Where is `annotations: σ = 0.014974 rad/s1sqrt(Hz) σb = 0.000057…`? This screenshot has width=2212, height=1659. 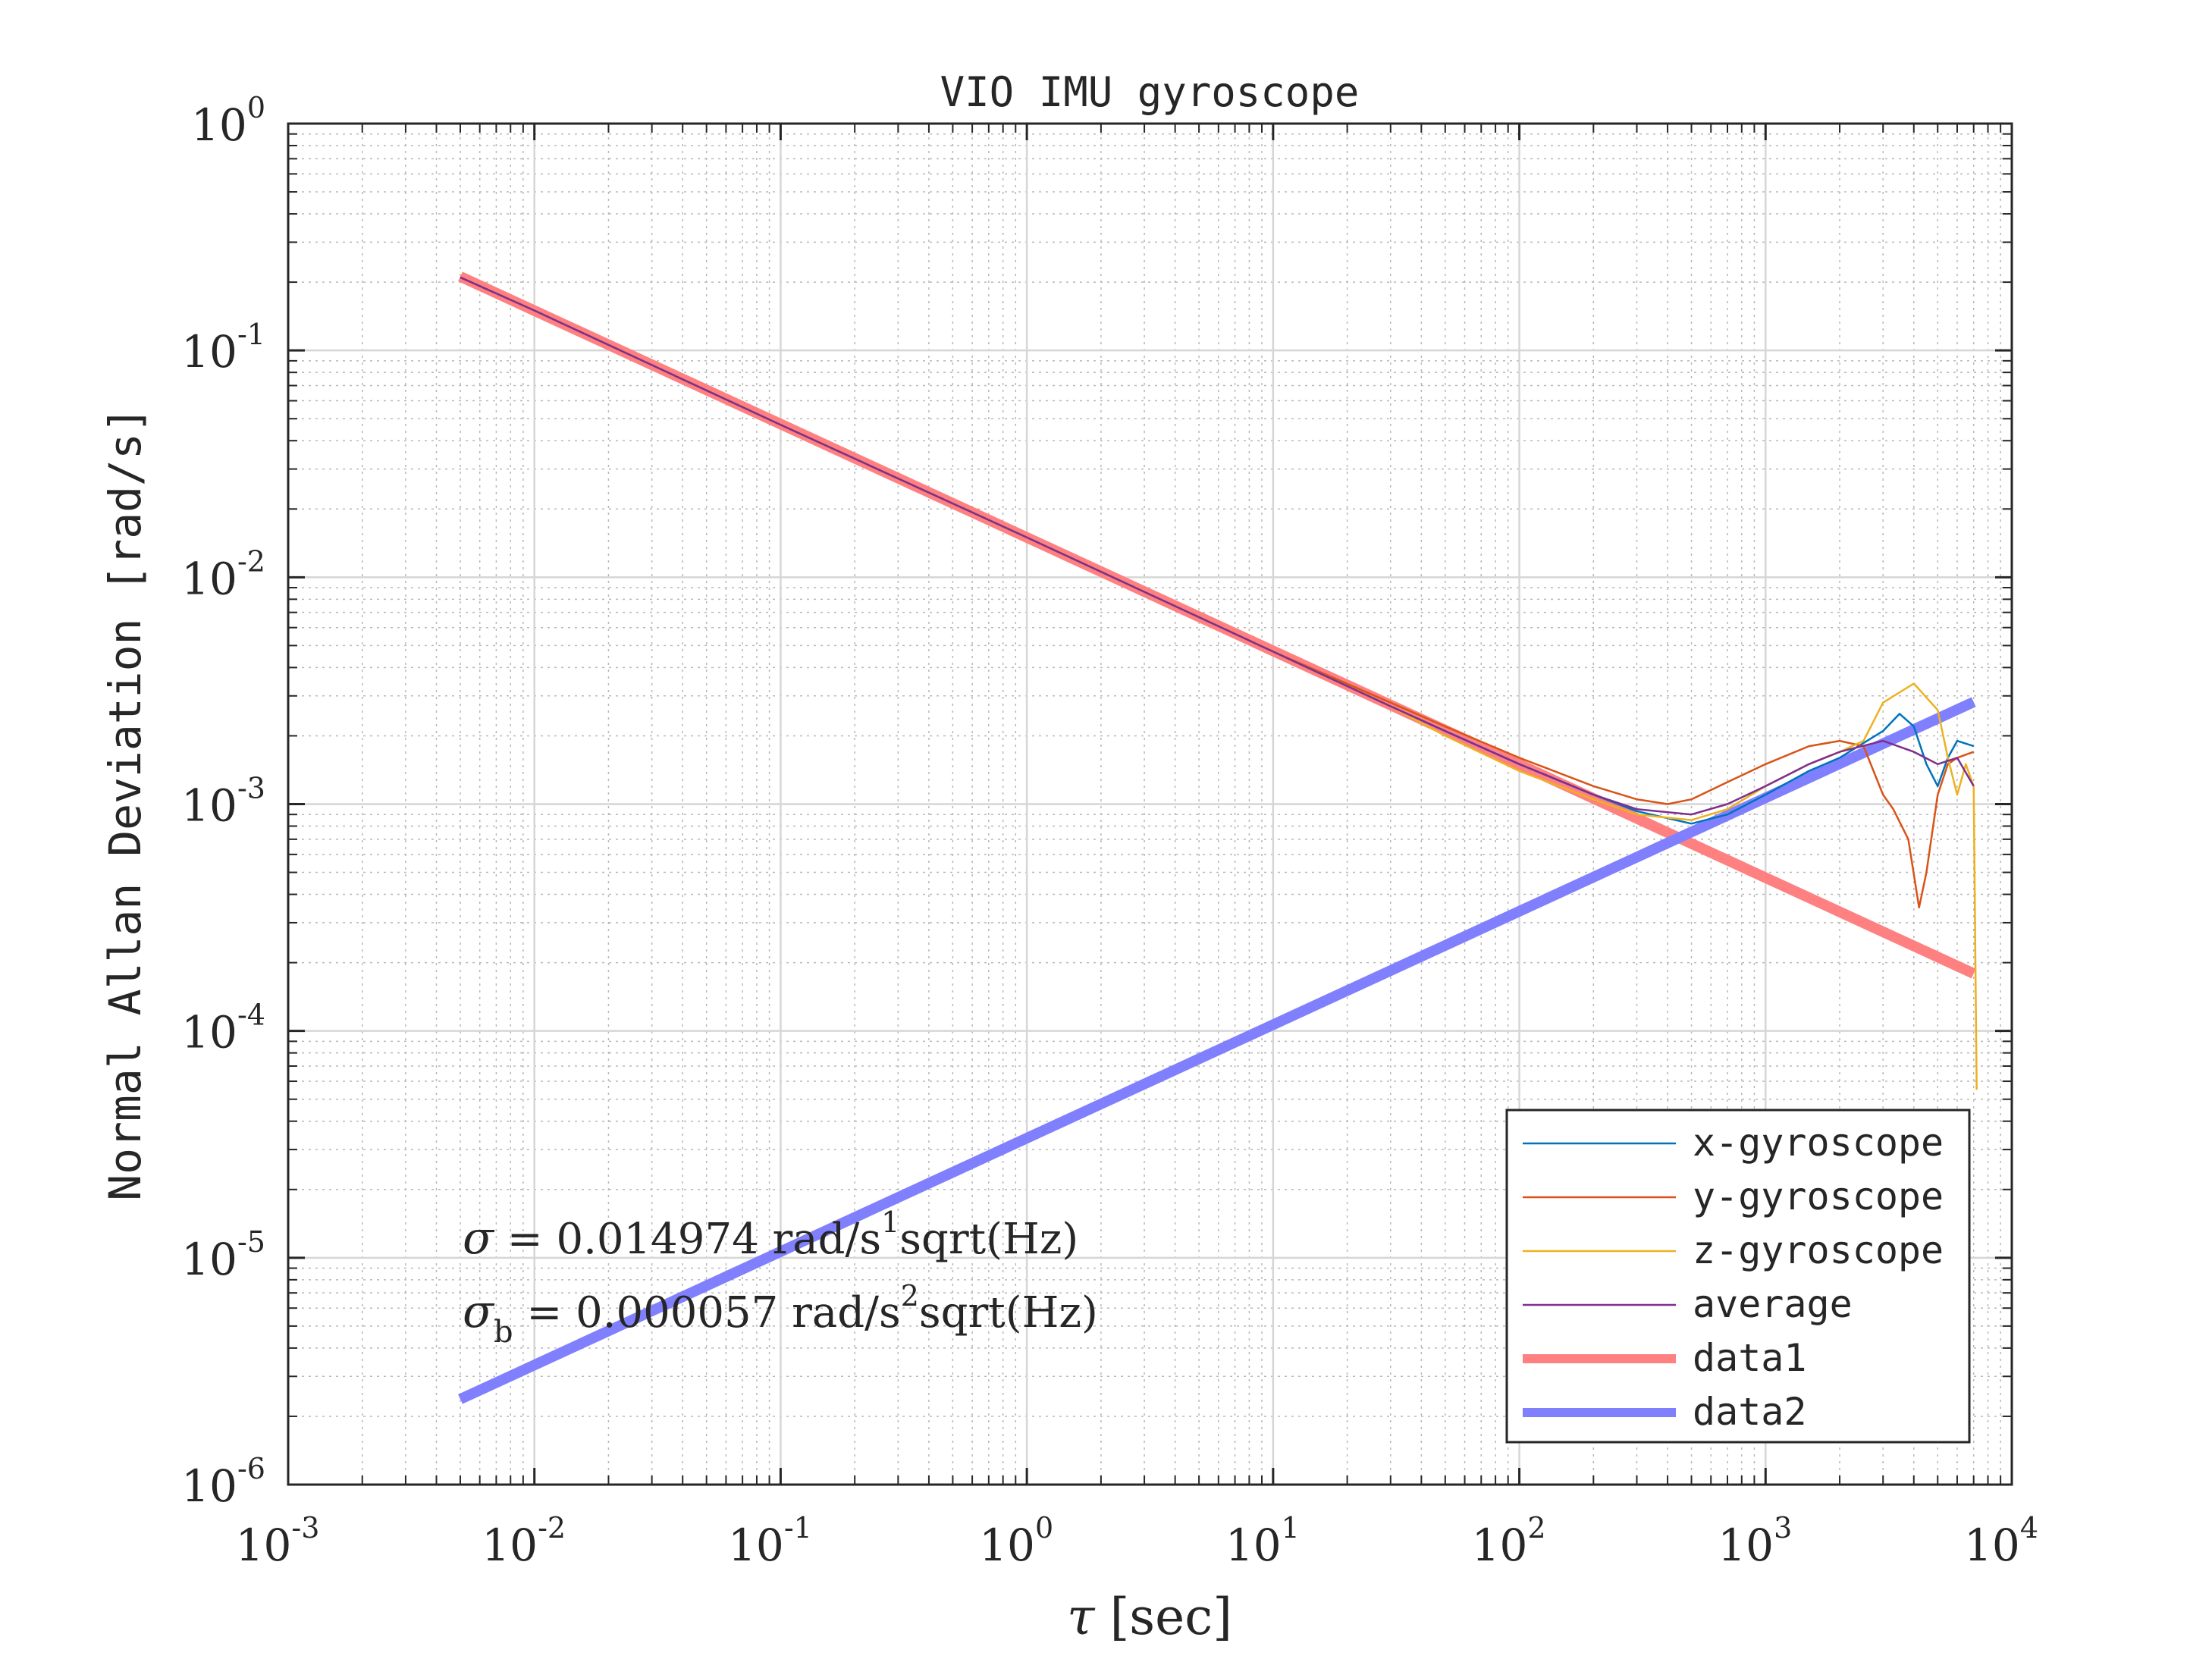 annotations: σ = 0.014974 rad/s1sqrt(Hz) σb = 0.000057… is located at coordinates (780, 1278).